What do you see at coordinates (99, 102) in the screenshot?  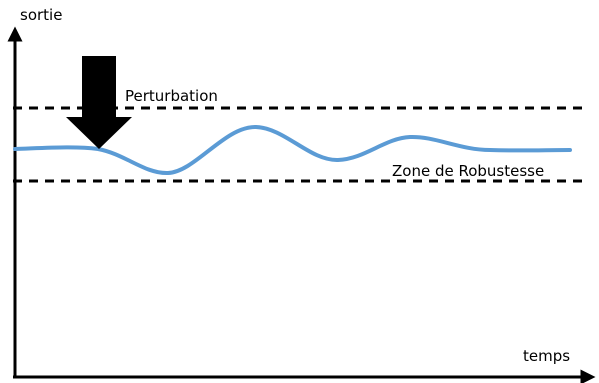 I see `disturbance-arrow` at bounding box center [99, 102].